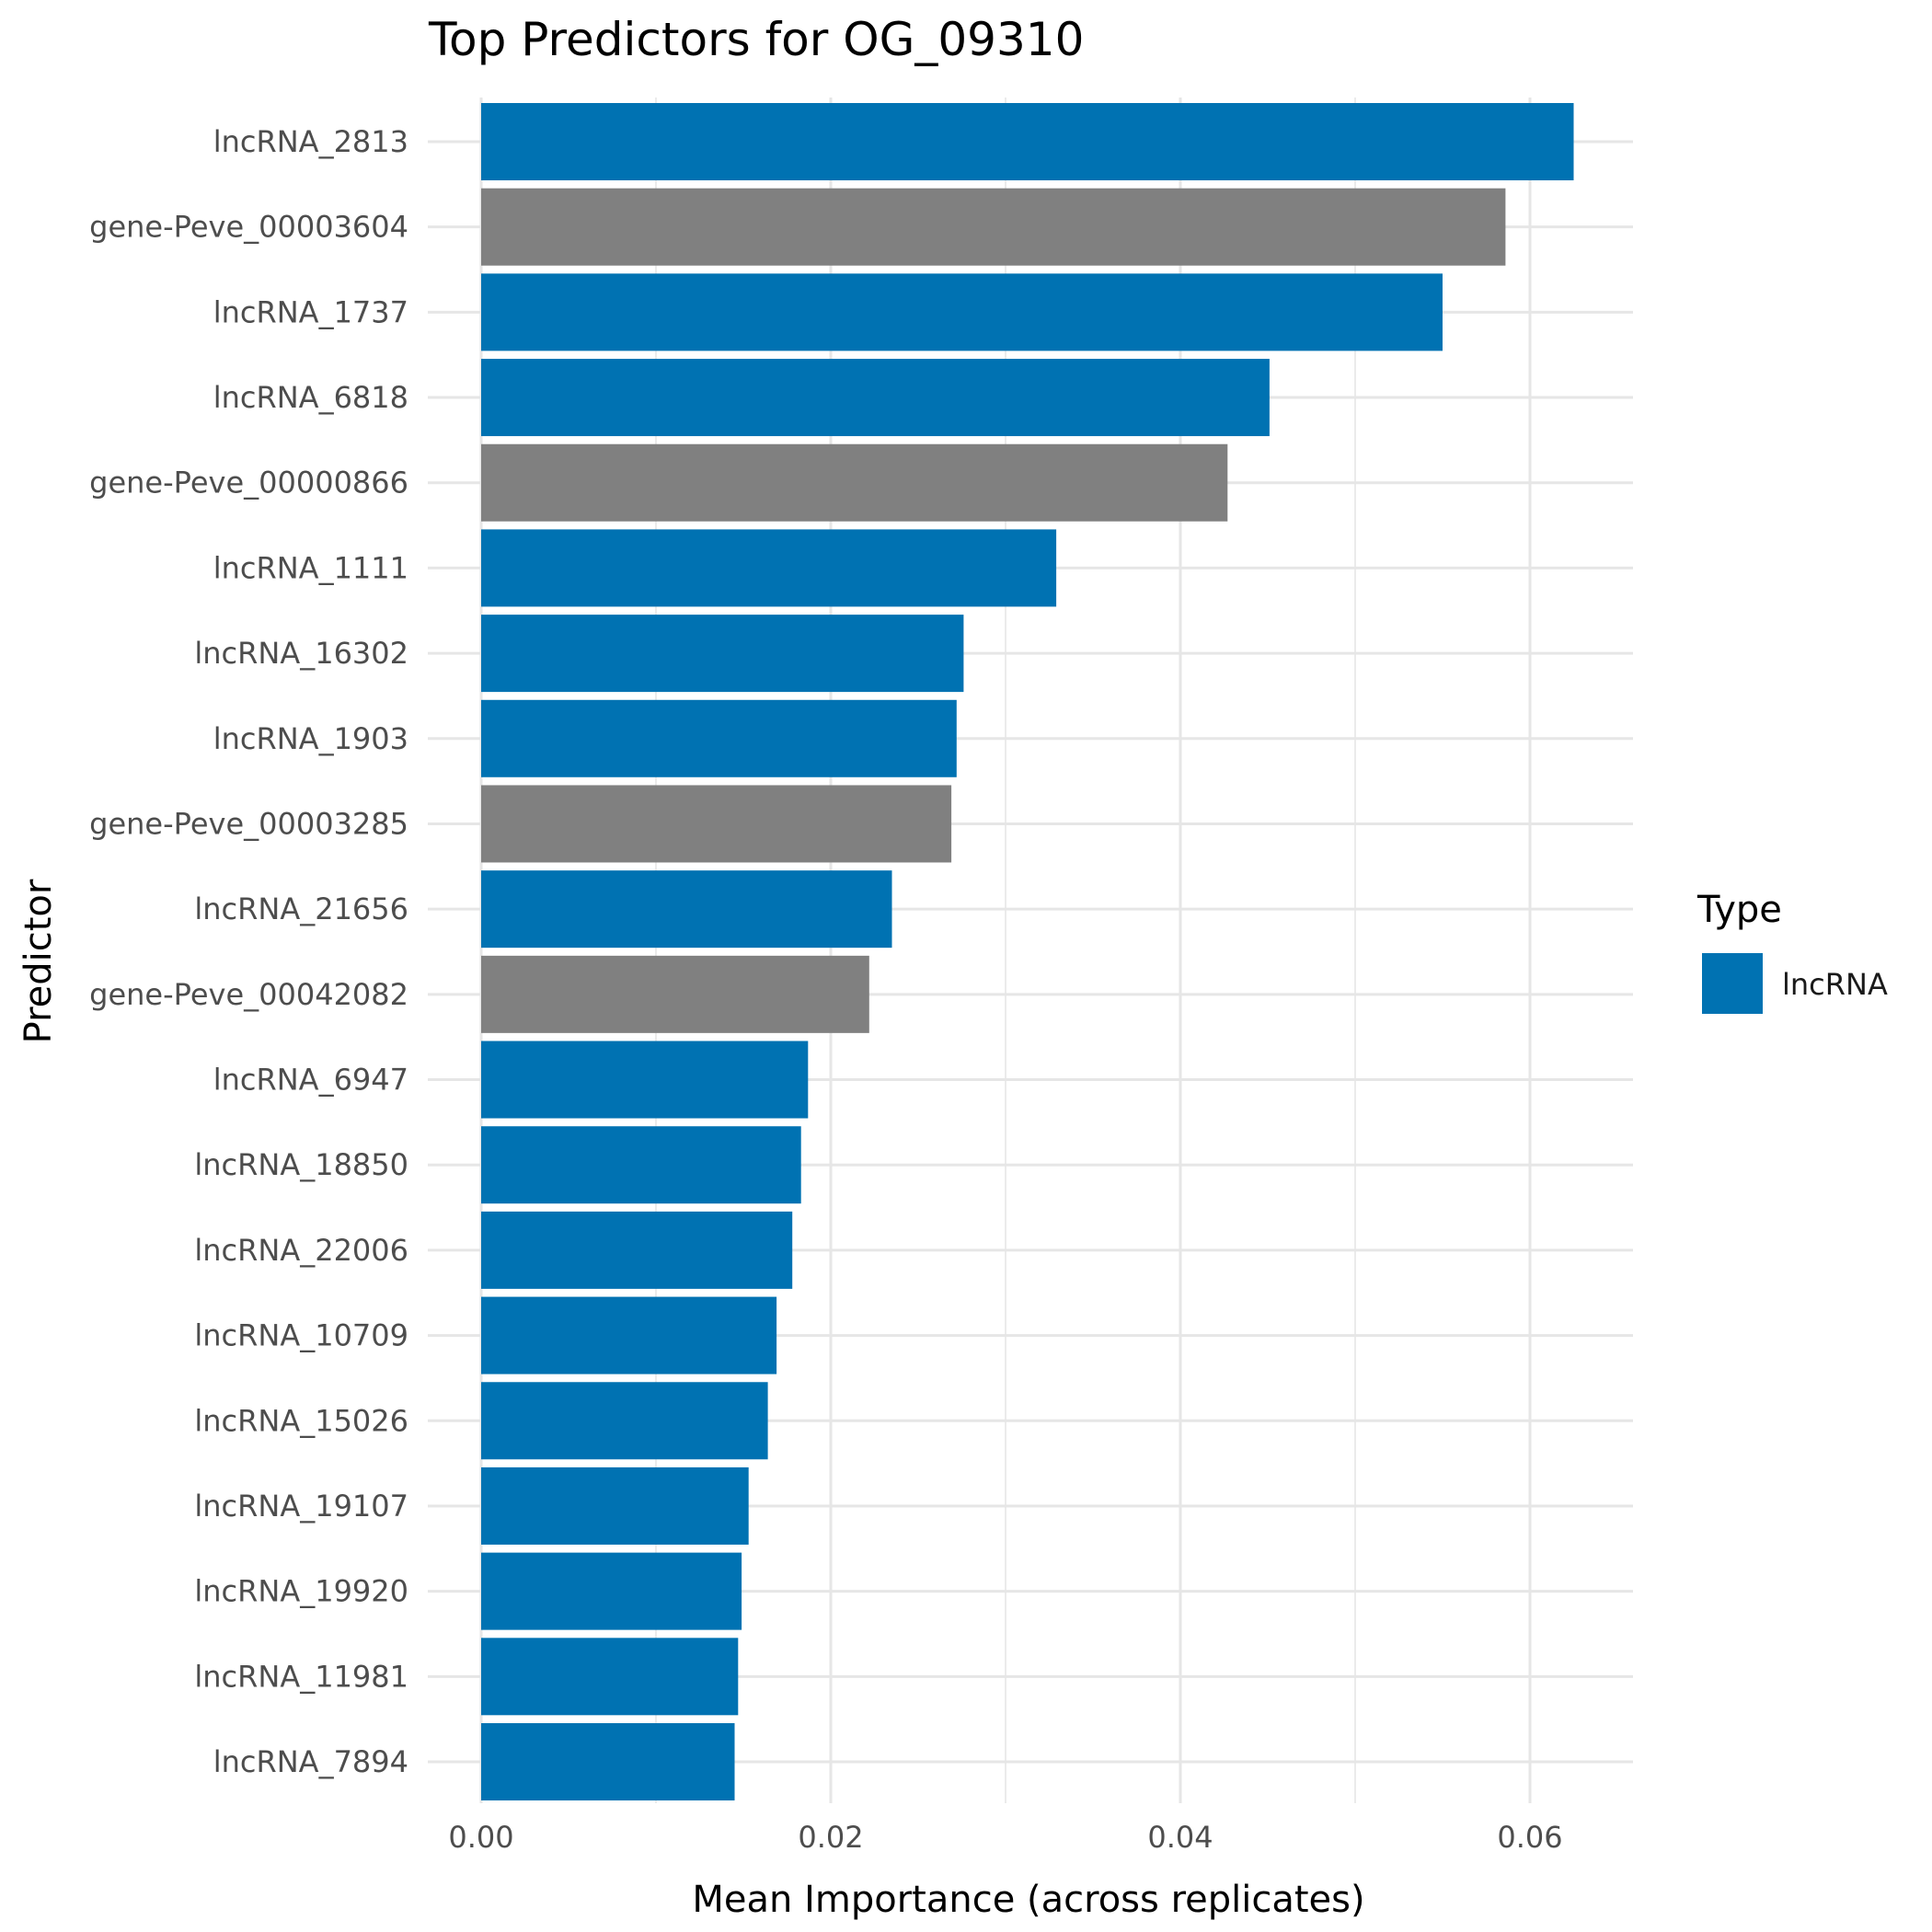  I want to click on legend-label-lncrna: lncRNA, so click(1835, 984).